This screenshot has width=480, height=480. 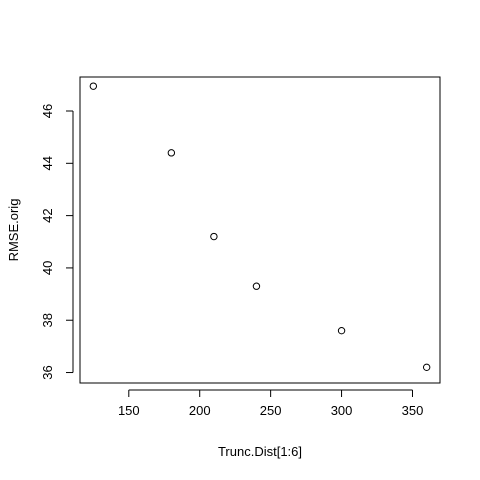 I want to click on y-tick-label: 38, so click(x=47, y=320).